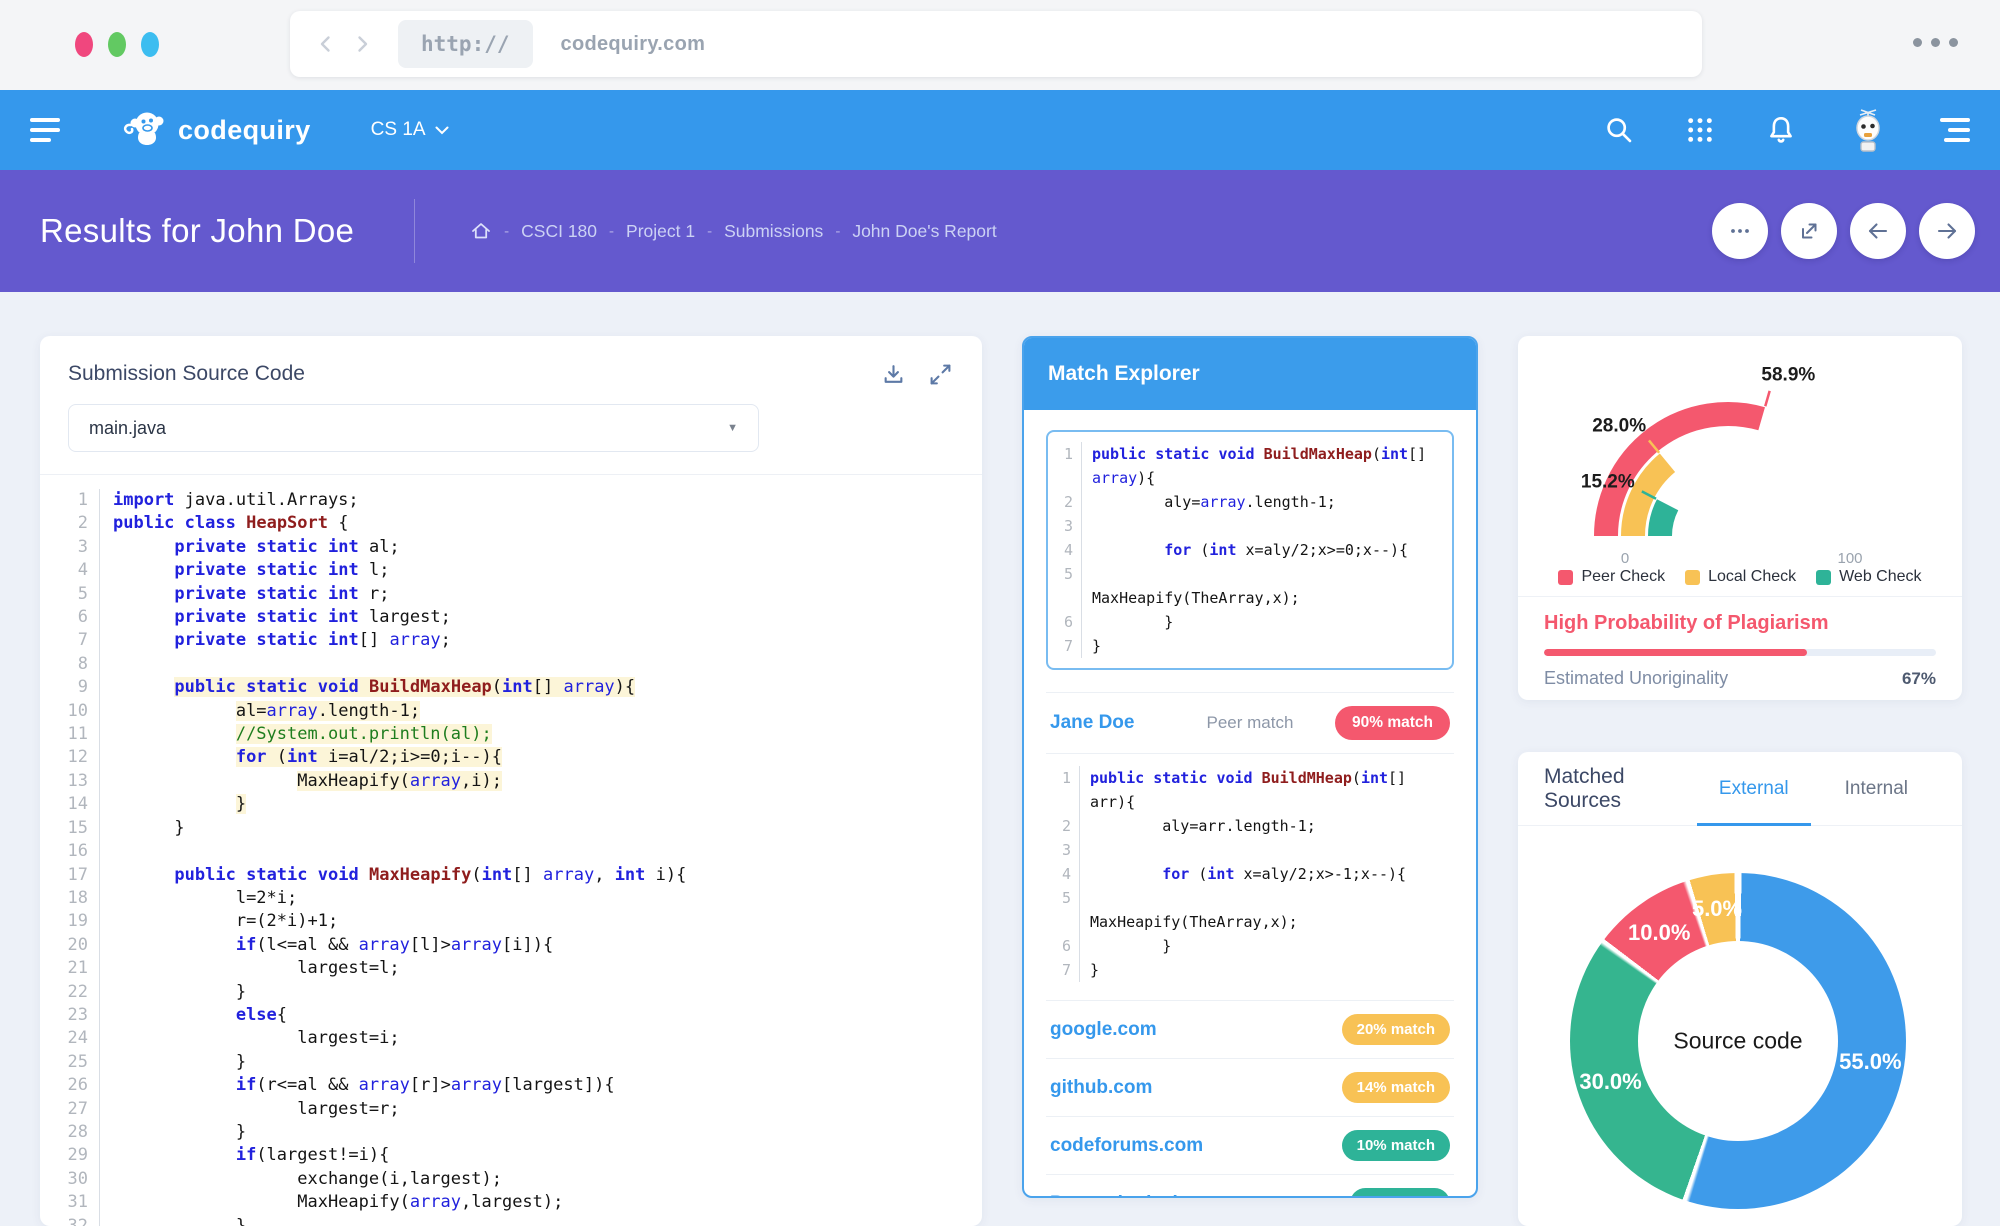  I want to click on user-avatar, so click(1868, 130).